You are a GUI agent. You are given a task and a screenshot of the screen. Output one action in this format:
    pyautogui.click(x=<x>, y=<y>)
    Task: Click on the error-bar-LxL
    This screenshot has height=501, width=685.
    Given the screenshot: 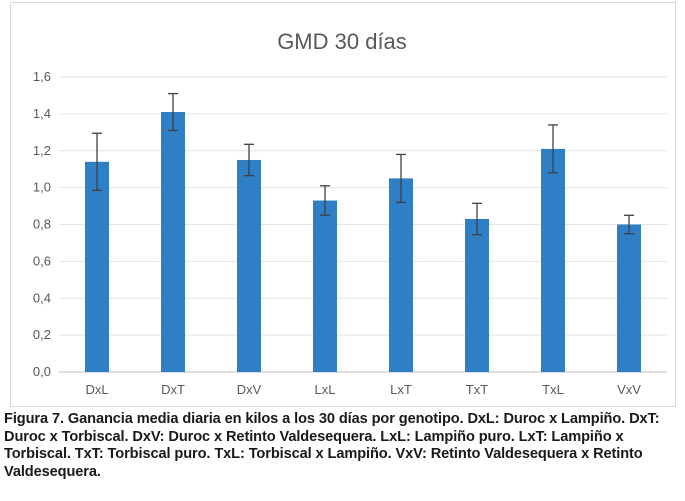 What is the action you would take?
    pyautogui.click(x=325, y=200)
    